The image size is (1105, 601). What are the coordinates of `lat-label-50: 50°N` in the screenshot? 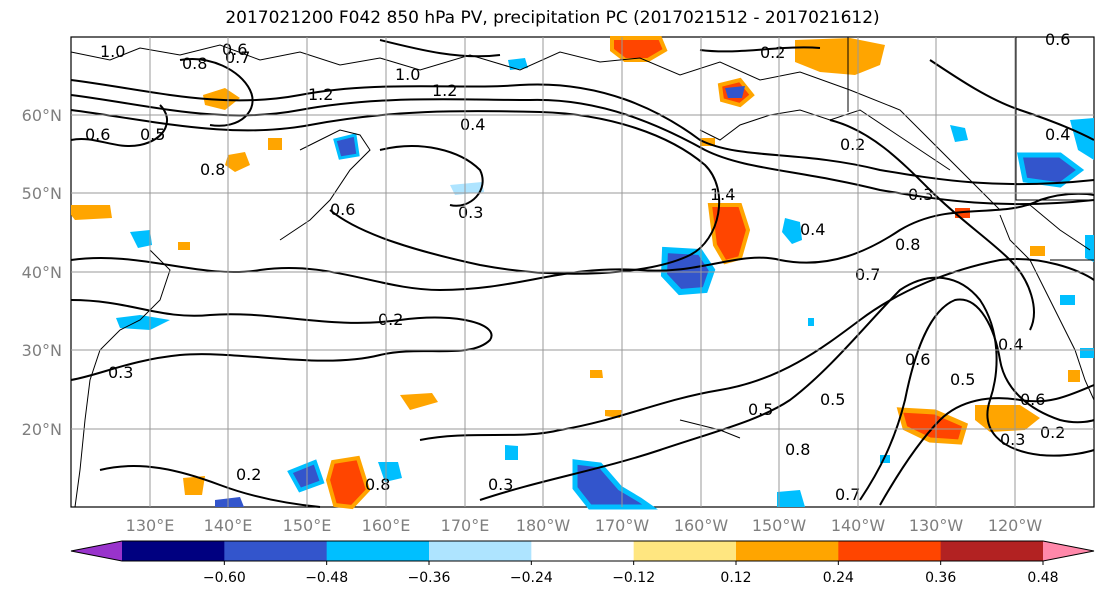 It's located at (42, 193).